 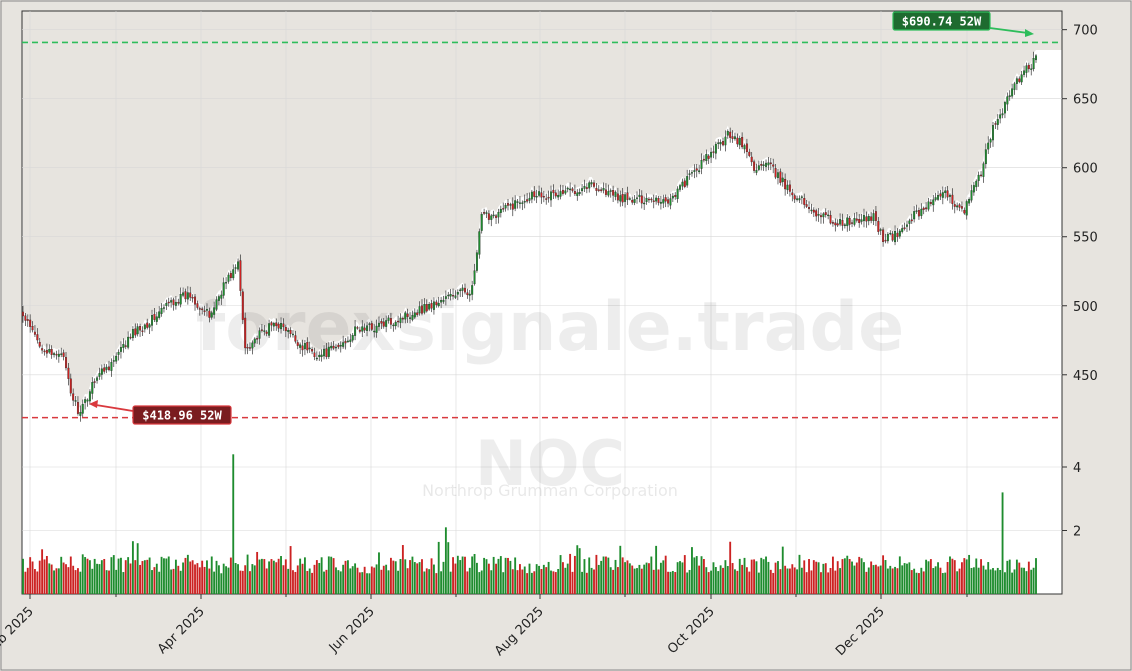 What do you see at coordinates (550, 327) in the screenshot?
I see `watermark-site: forexsignale.trade` at bounding box center [550, 327].